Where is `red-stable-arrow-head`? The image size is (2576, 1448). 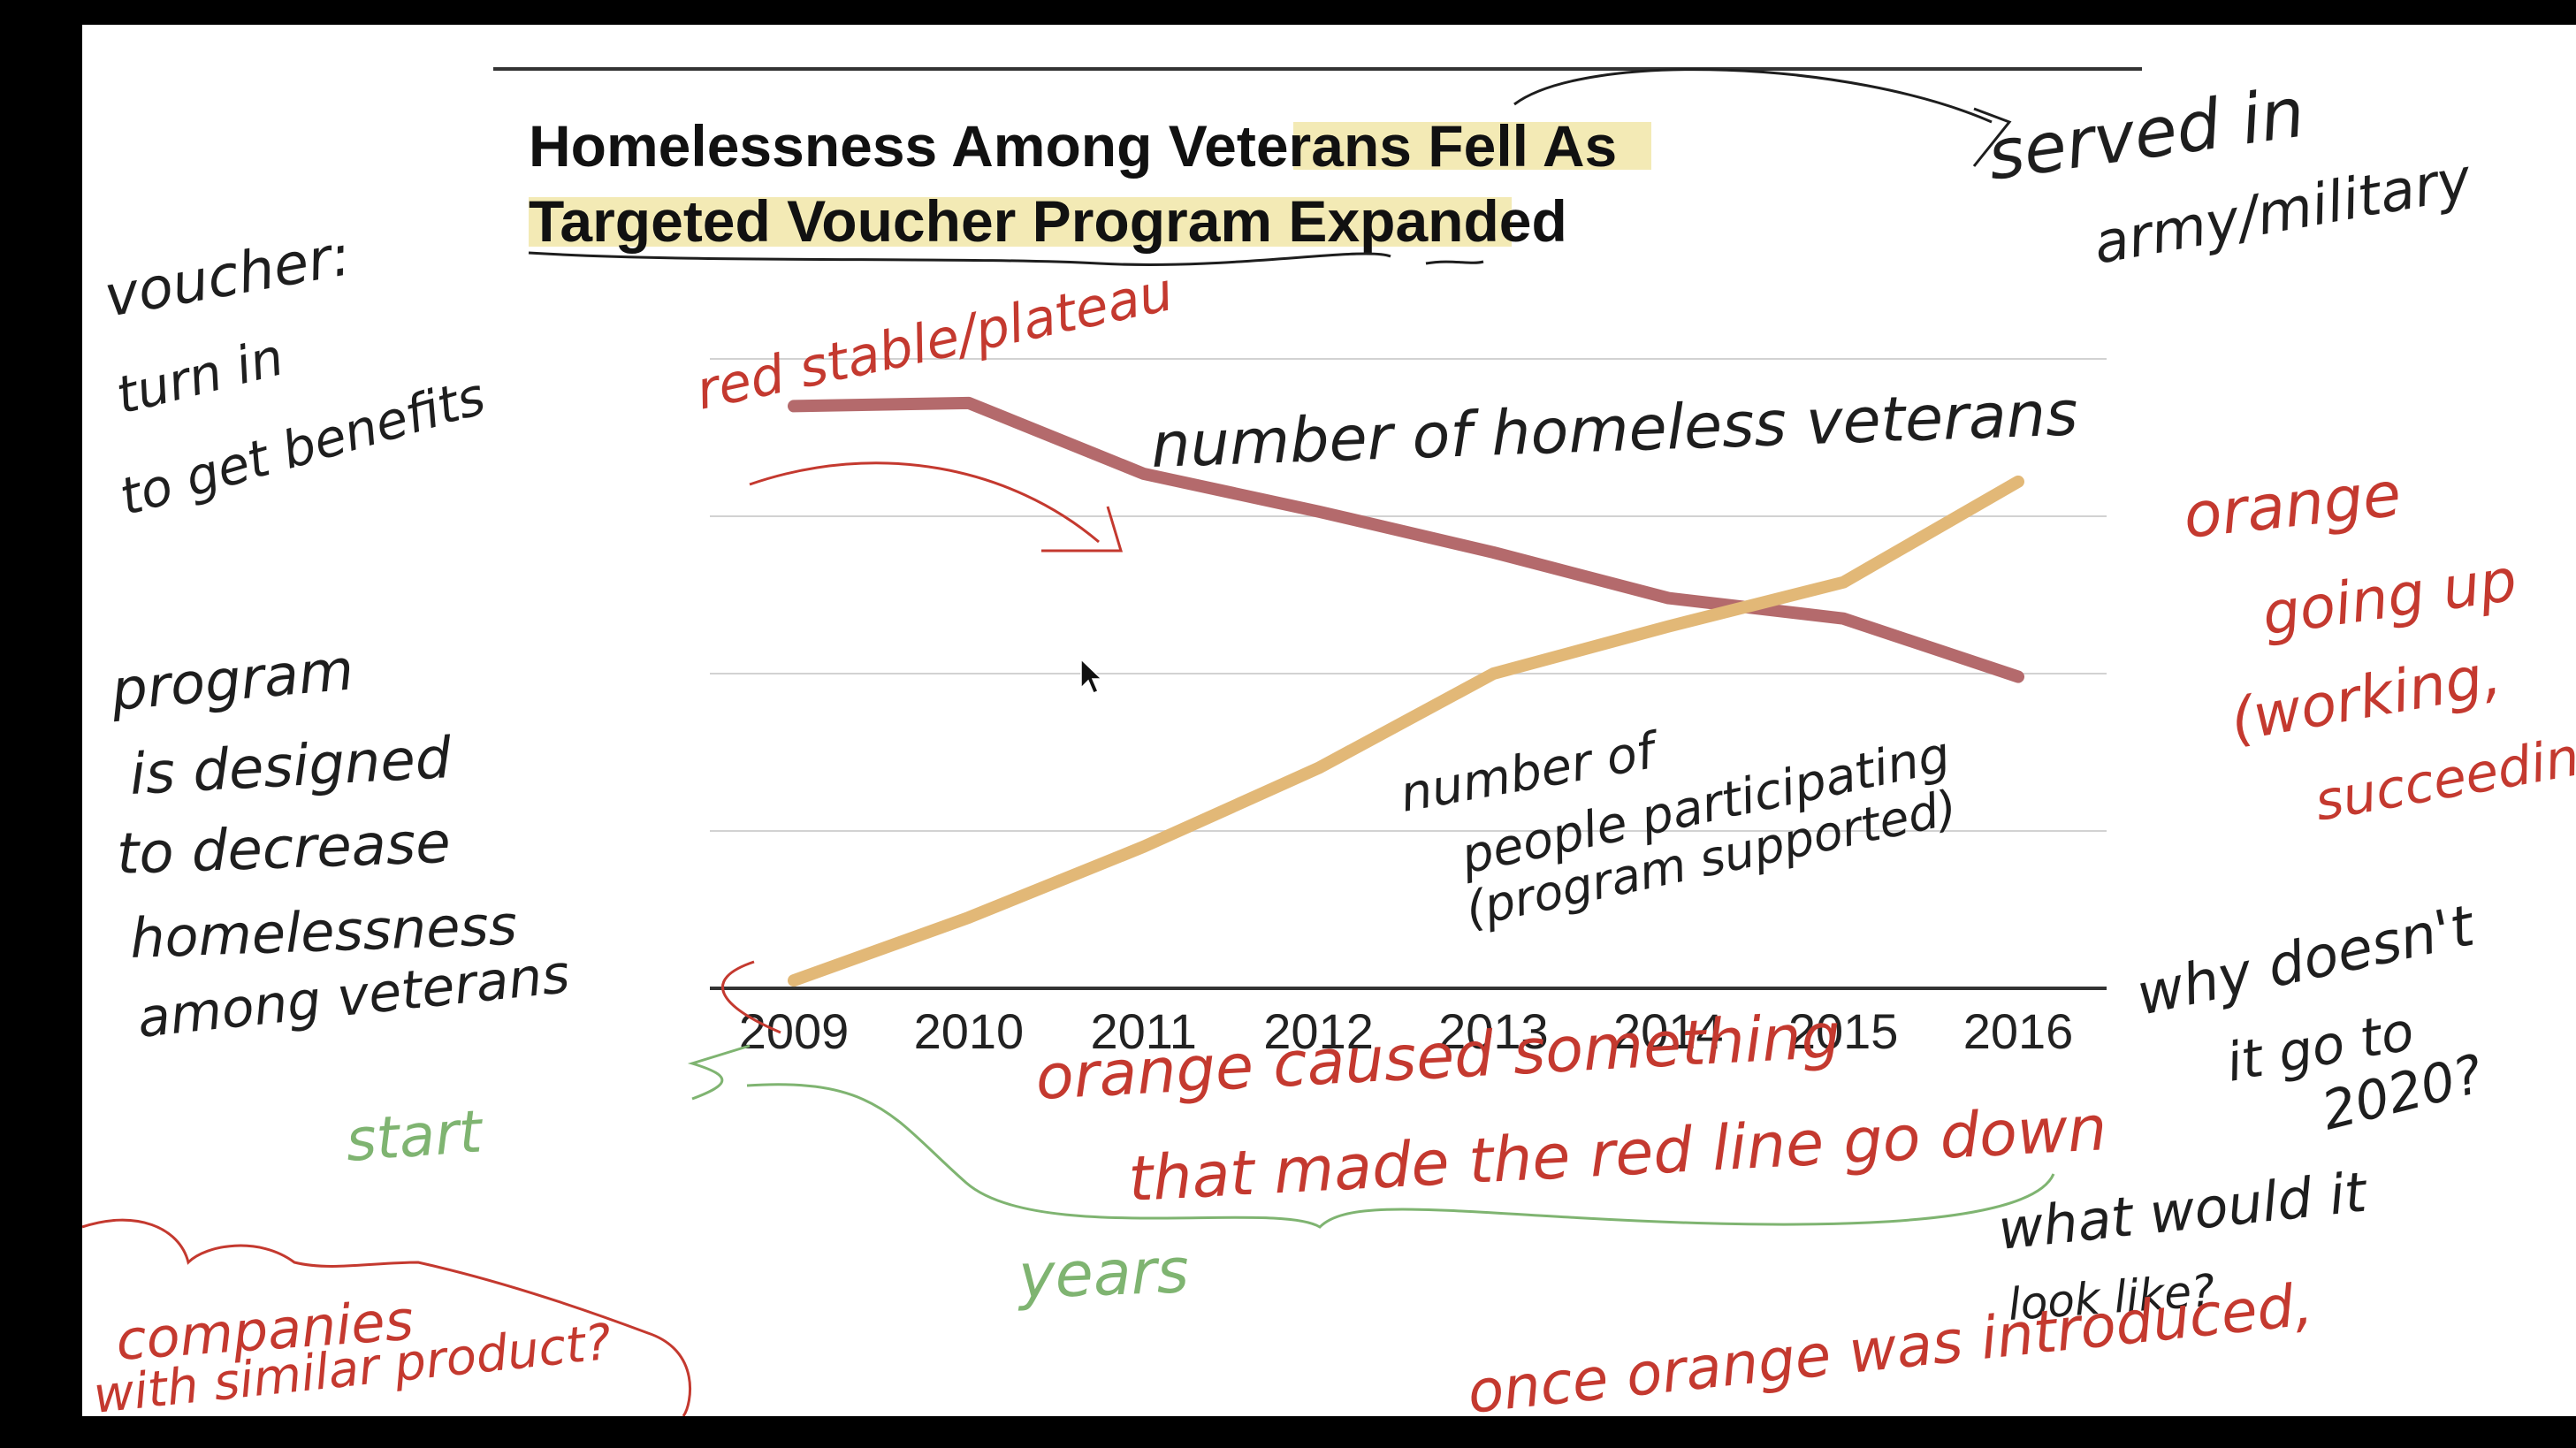
red-stable-arrow-head is located at coordinates (1082, 529).